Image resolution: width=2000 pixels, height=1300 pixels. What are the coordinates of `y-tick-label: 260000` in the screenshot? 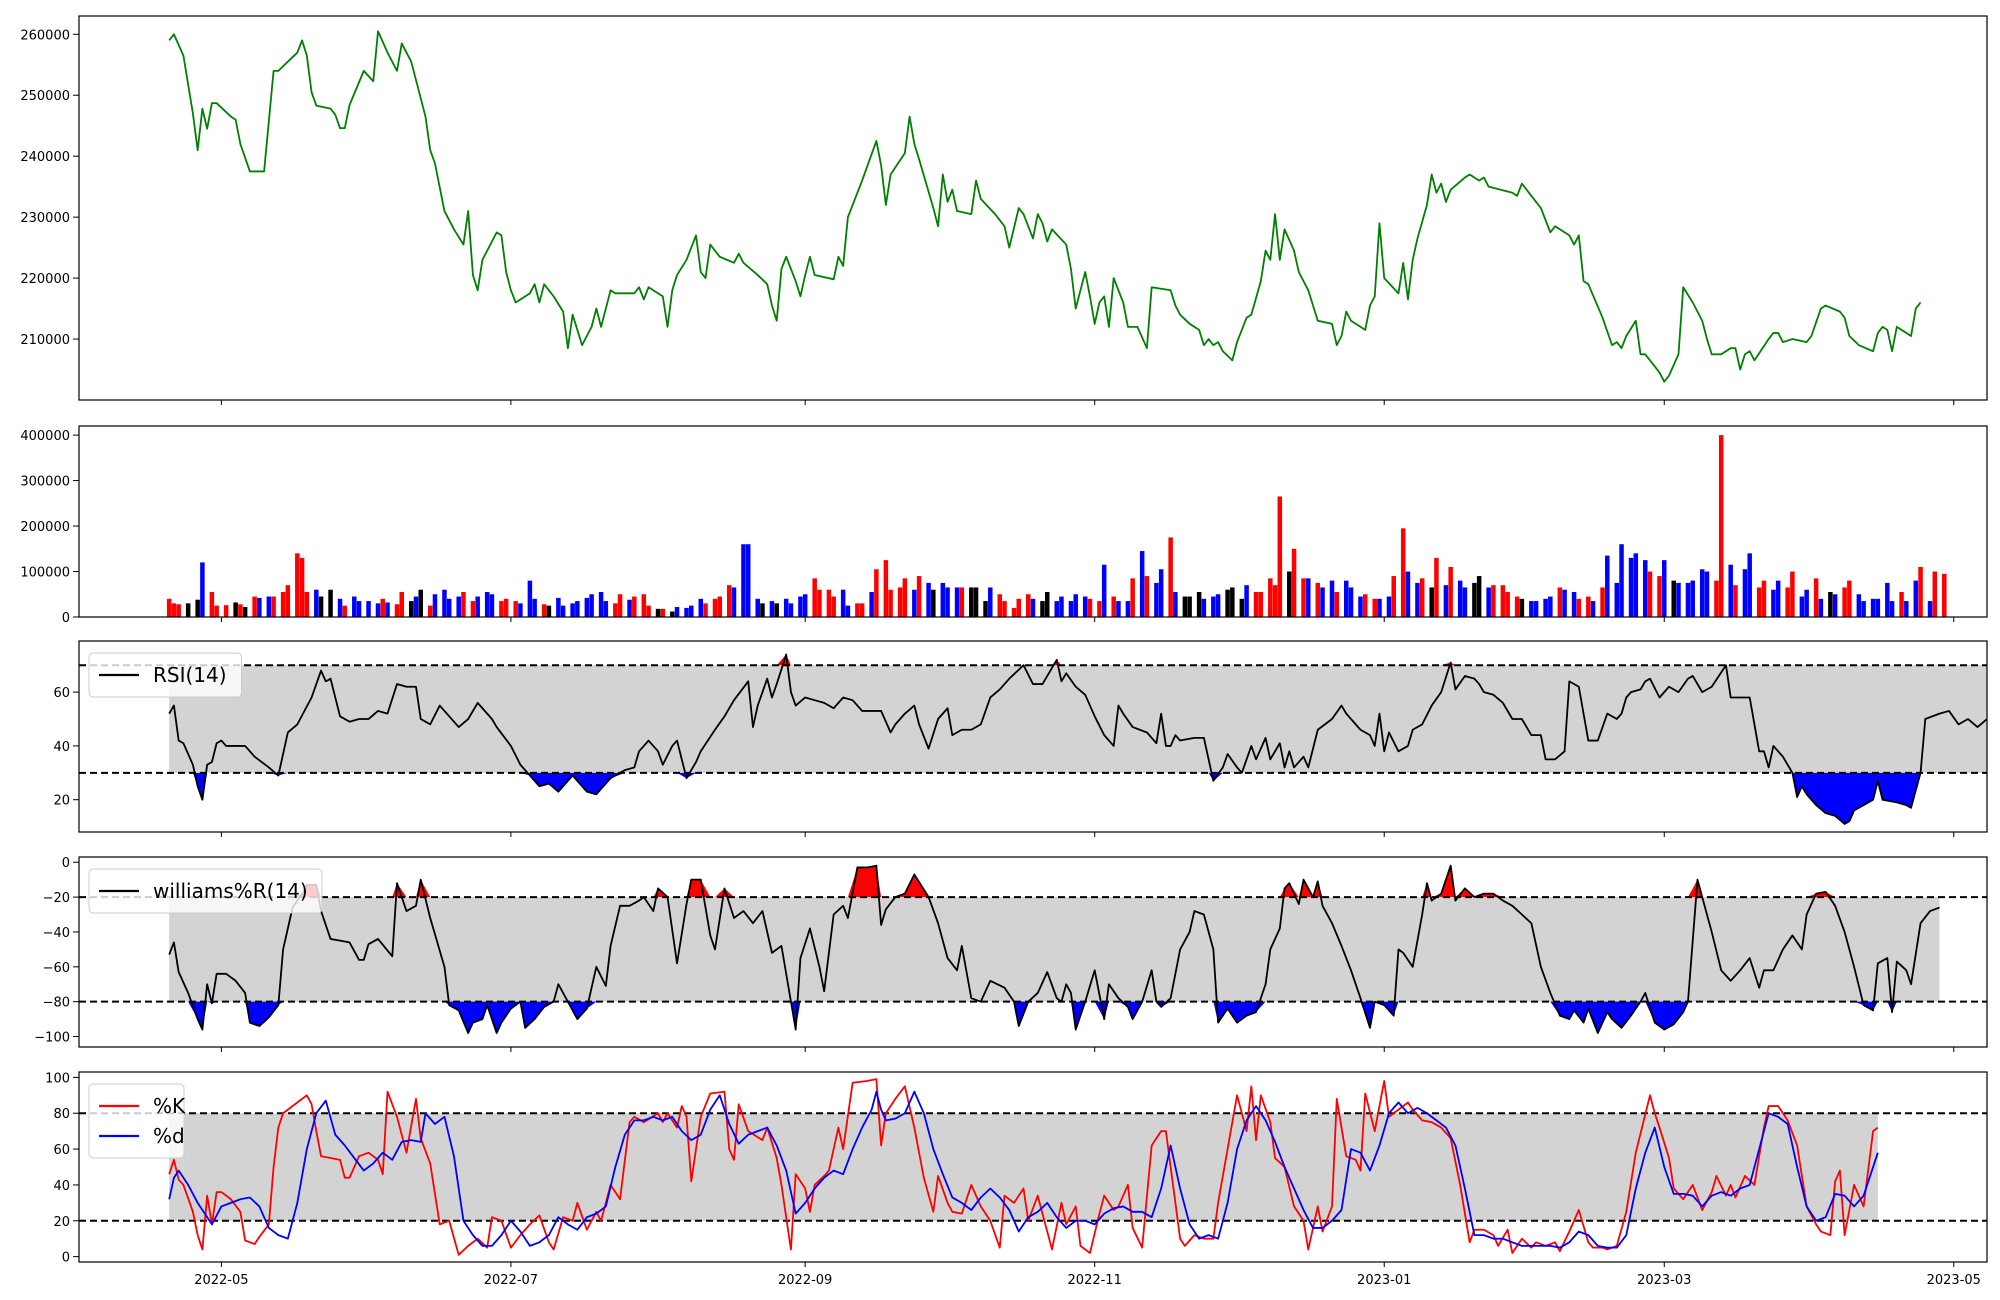 It's located at (45, 35).